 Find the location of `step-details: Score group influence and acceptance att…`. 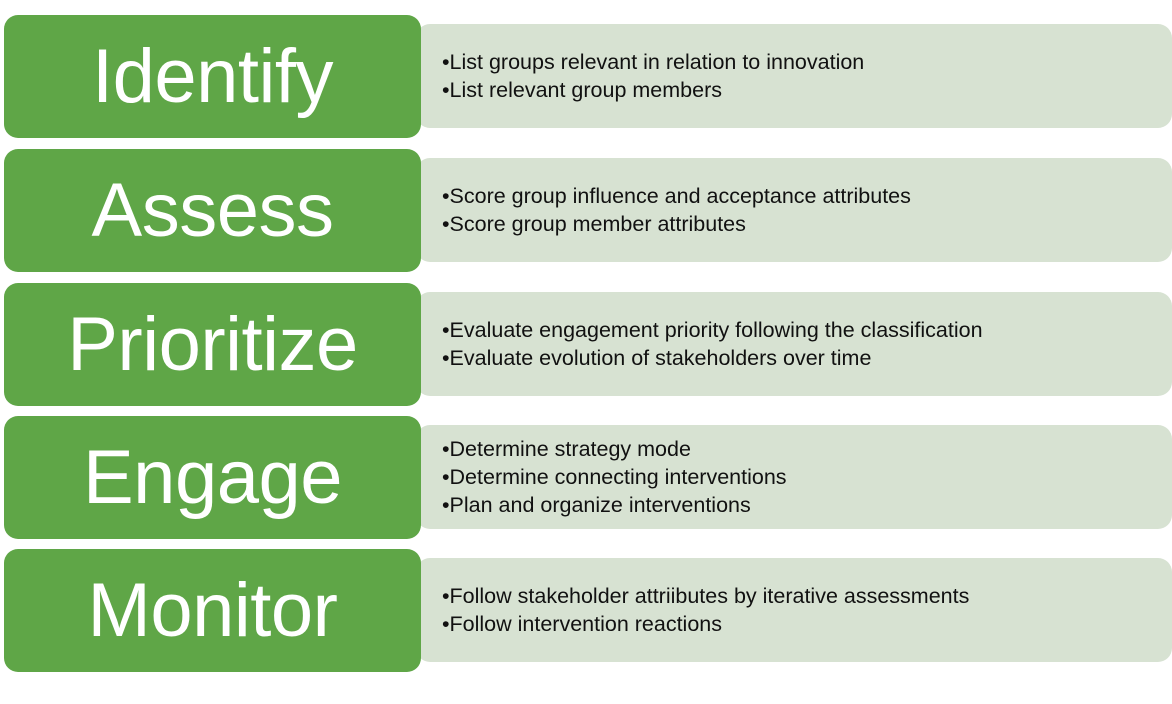

step-details: Score group influence and acceptance att… is located at coordinates (794, 210).